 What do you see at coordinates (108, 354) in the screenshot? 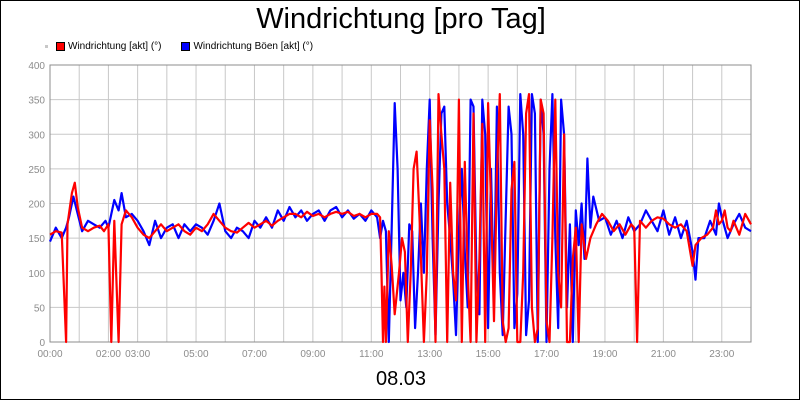
I see `x-tick-label: 02:00` at bounding box center [108, 354].